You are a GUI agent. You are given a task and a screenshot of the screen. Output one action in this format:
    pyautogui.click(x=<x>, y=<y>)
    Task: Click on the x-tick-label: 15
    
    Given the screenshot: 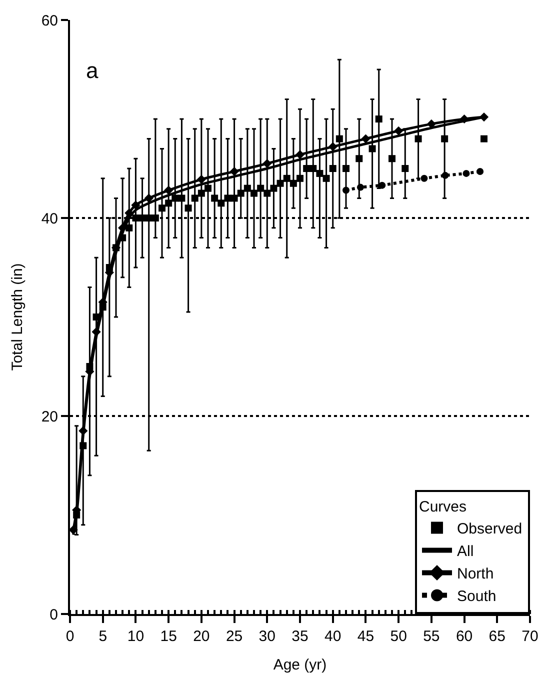 What is the action you would take?
    pyautogui.click(x=168, y=636)
    